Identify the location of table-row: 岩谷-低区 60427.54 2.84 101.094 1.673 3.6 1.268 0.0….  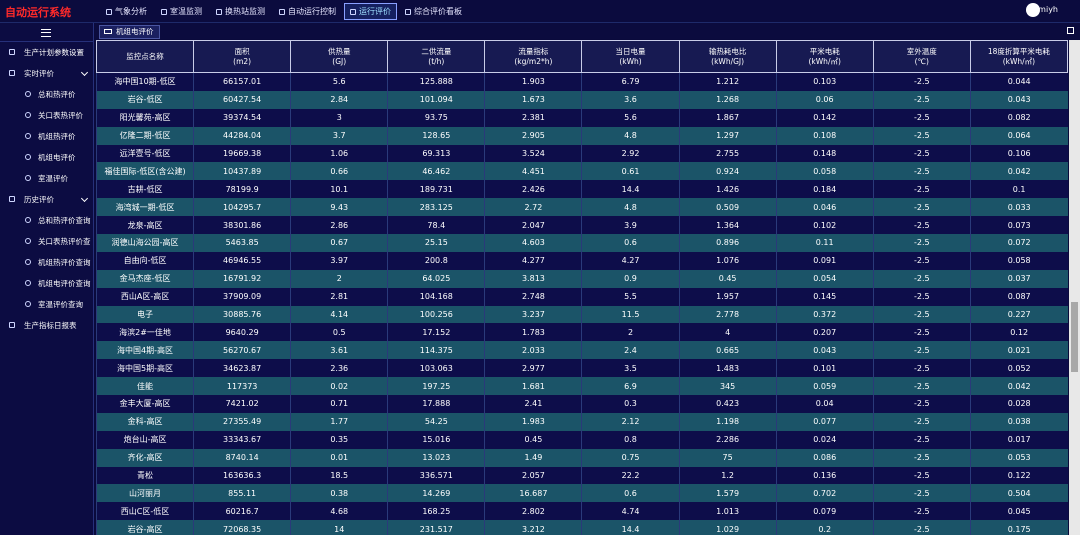
(582, 99).